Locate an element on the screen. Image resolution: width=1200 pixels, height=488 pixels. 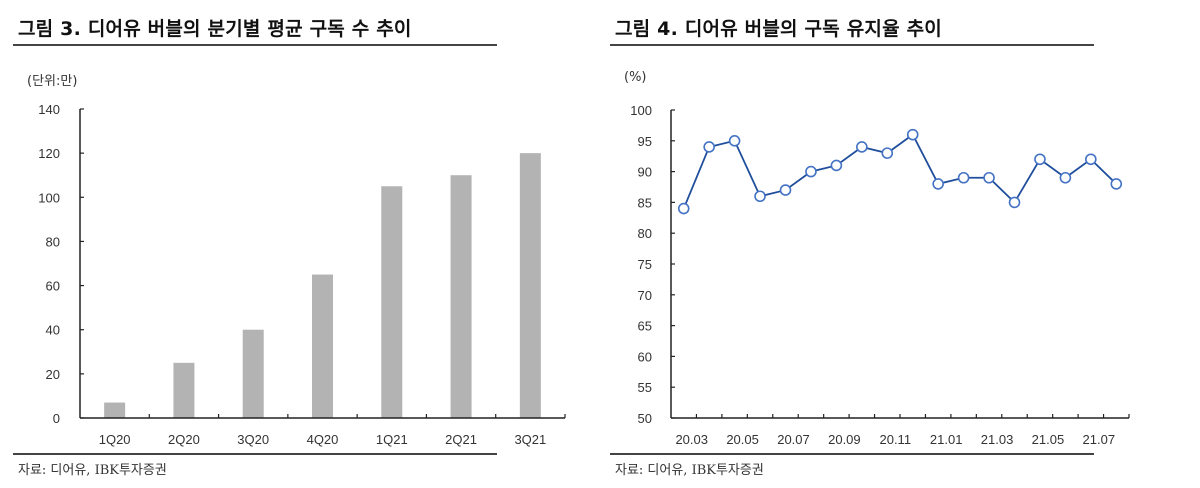
bar-3Q21 is located at coordinates (530, 285).